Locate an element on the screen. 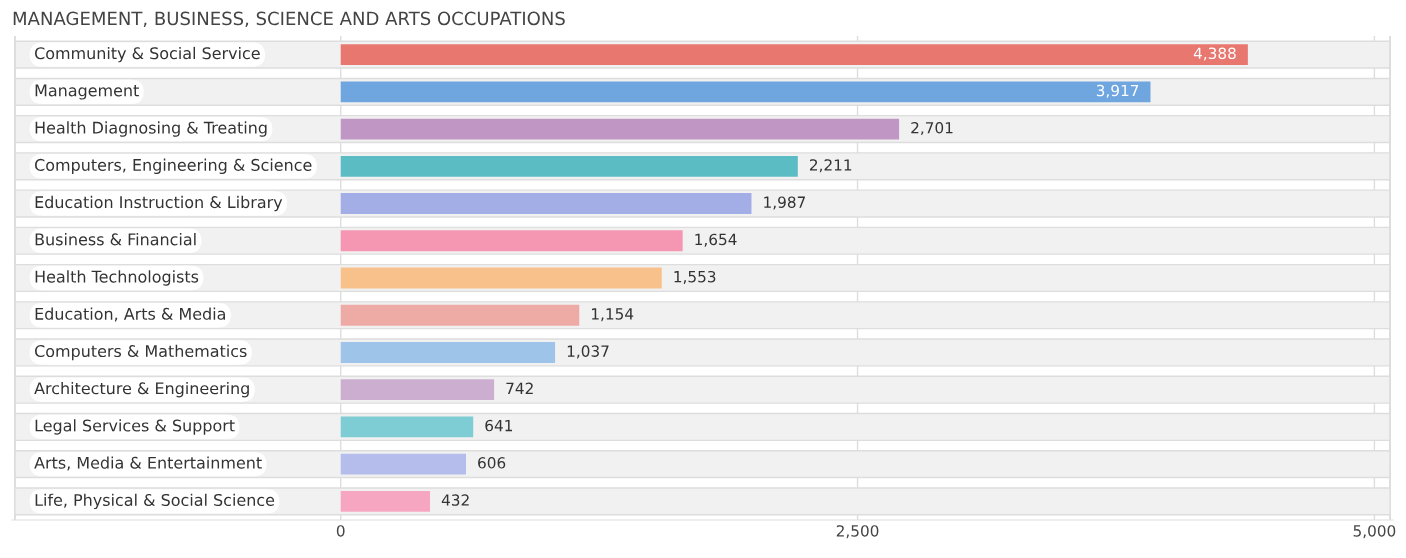 The width and height of the screenshot is (1406, 558). x-tick-label: 5,000 is located at coordinates (1374, 532).